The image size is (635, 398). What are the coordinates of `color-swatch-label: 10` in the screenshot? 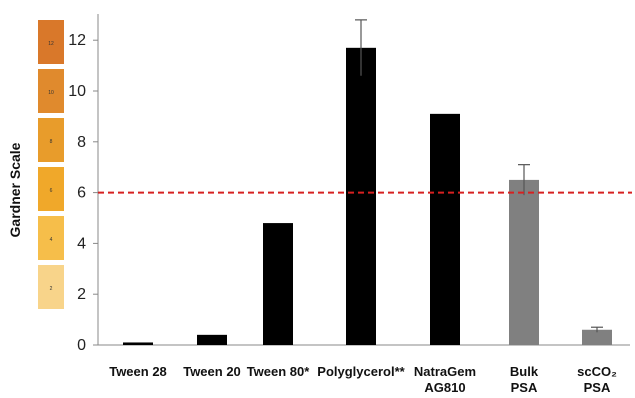 It's located at (51, 93).